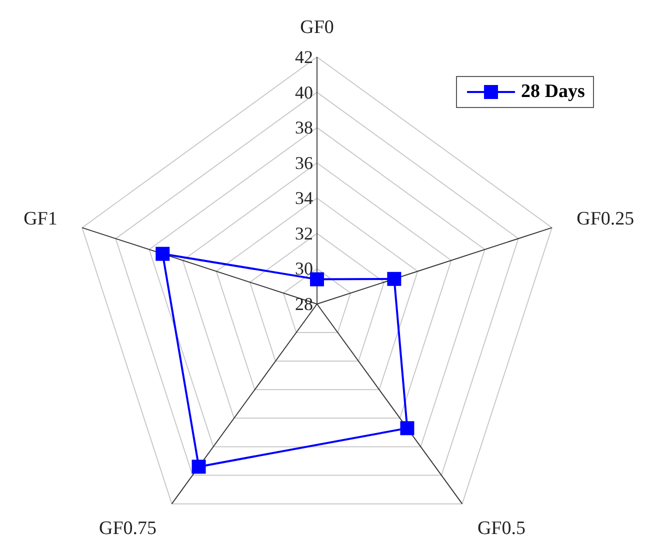 Image resolution: width=655 pixels, height=553 pixels. I want to click on spoke-label: GF1, so click(41, 219).